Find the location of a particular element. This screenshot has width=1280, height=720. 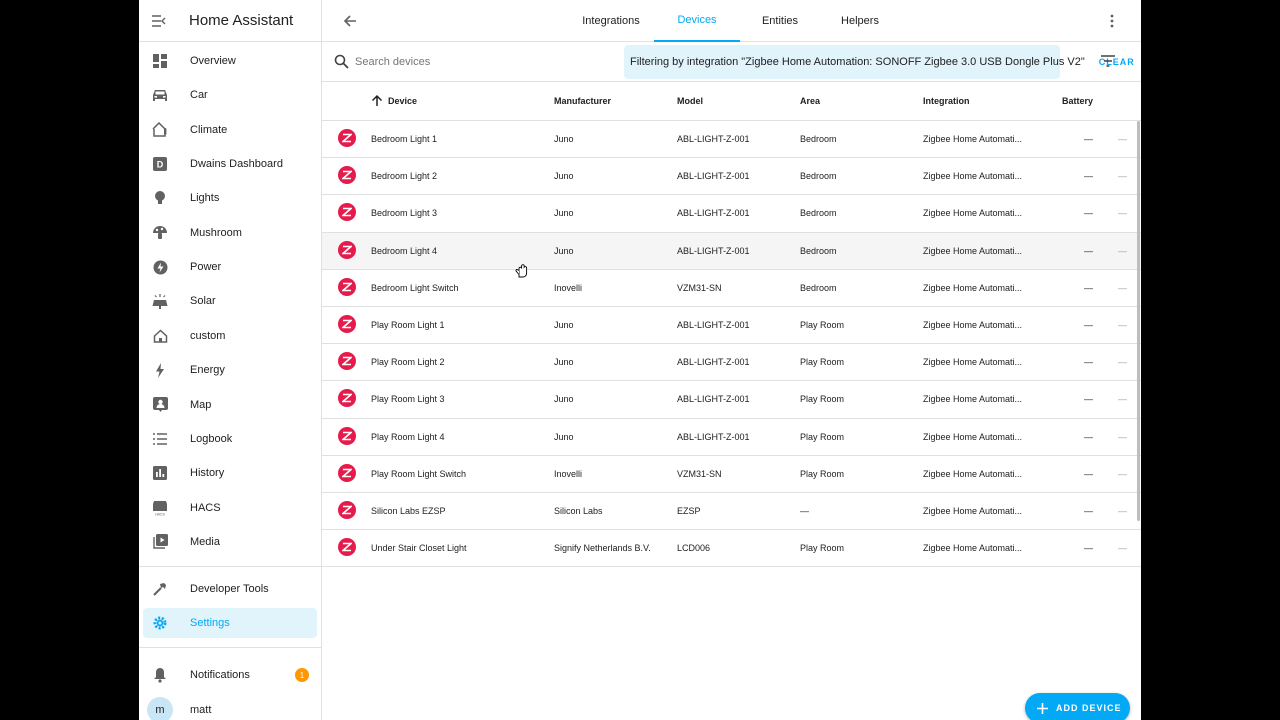

home-thermometer-icon is located at coordinates (160, 129).